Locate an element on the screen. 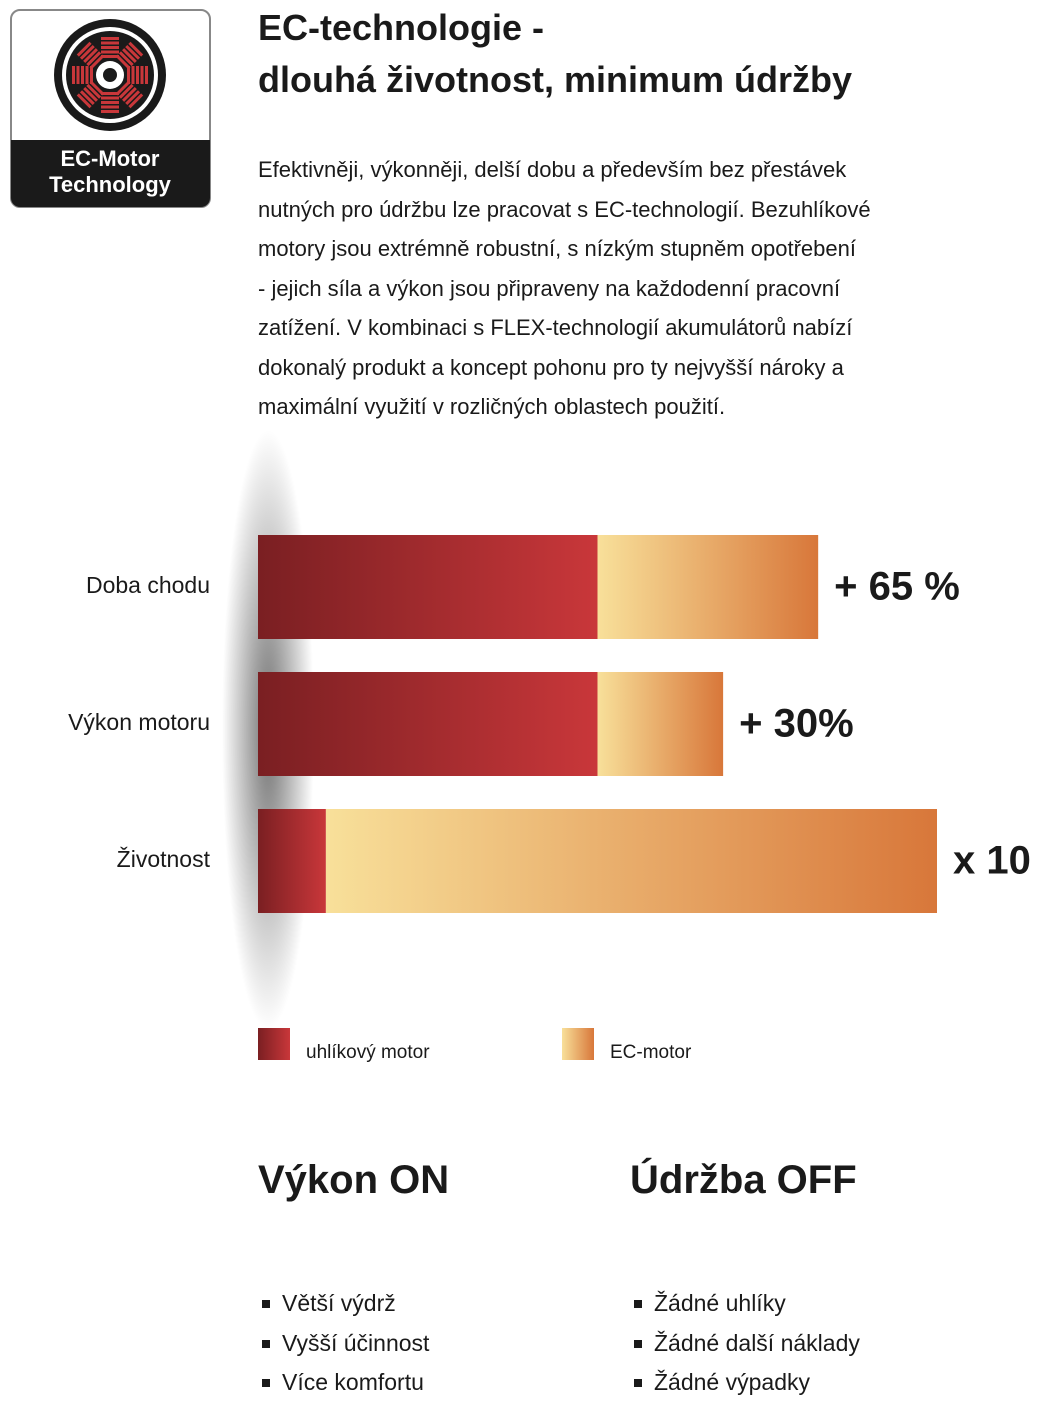 The height and width of the screenshot is (1403, 1044). bar-annotation: + 65 % is located at coordinates (897, 587).